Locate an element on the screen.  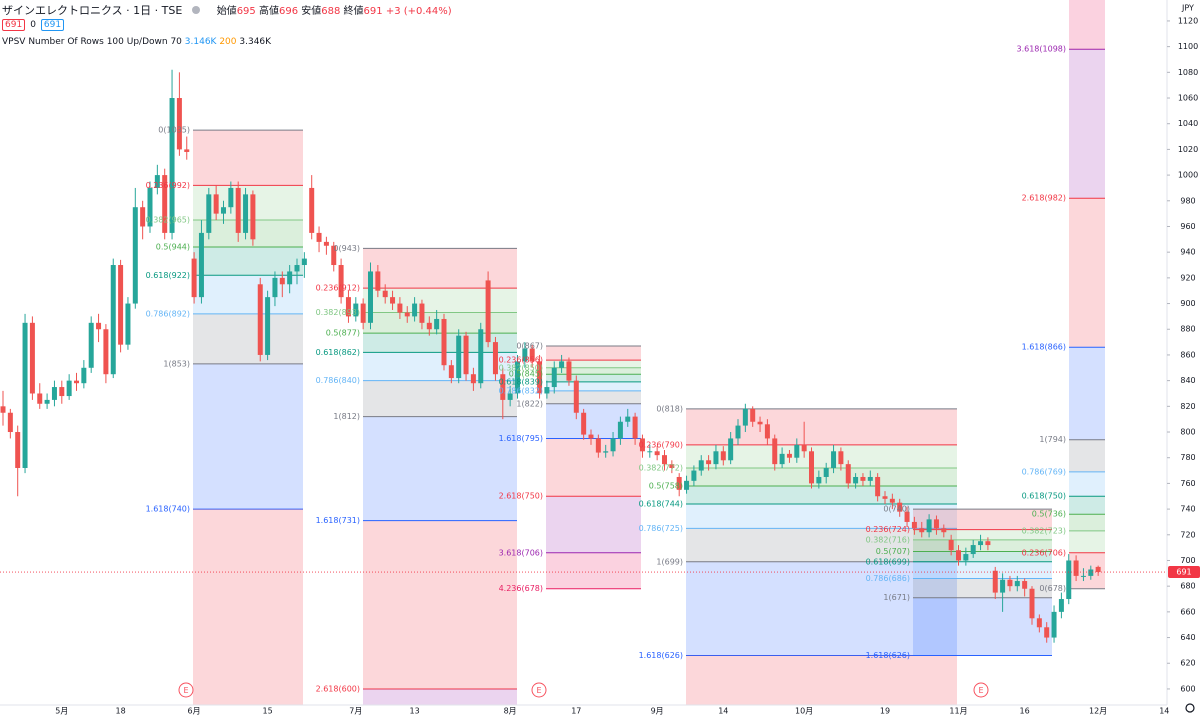
ohlc-value: 696 is located at coordinates (288, 11).